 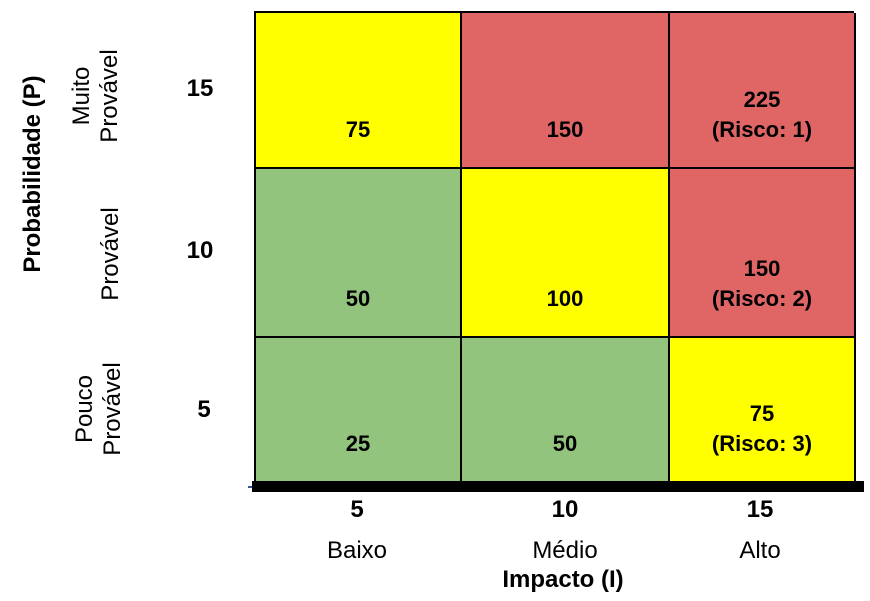 What do you see at coordinates (763, 253) in the screenshot?
I see `matrix-cell: 150 (Risco: 2)` at bounding box center [763, 253].